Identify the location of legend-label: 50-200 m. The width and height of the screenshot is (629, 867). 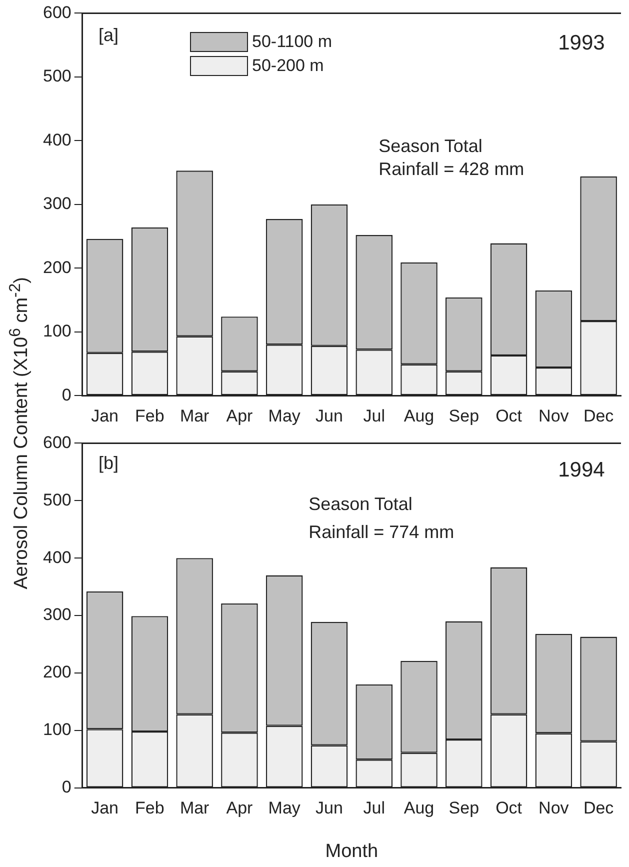
(288, 66).